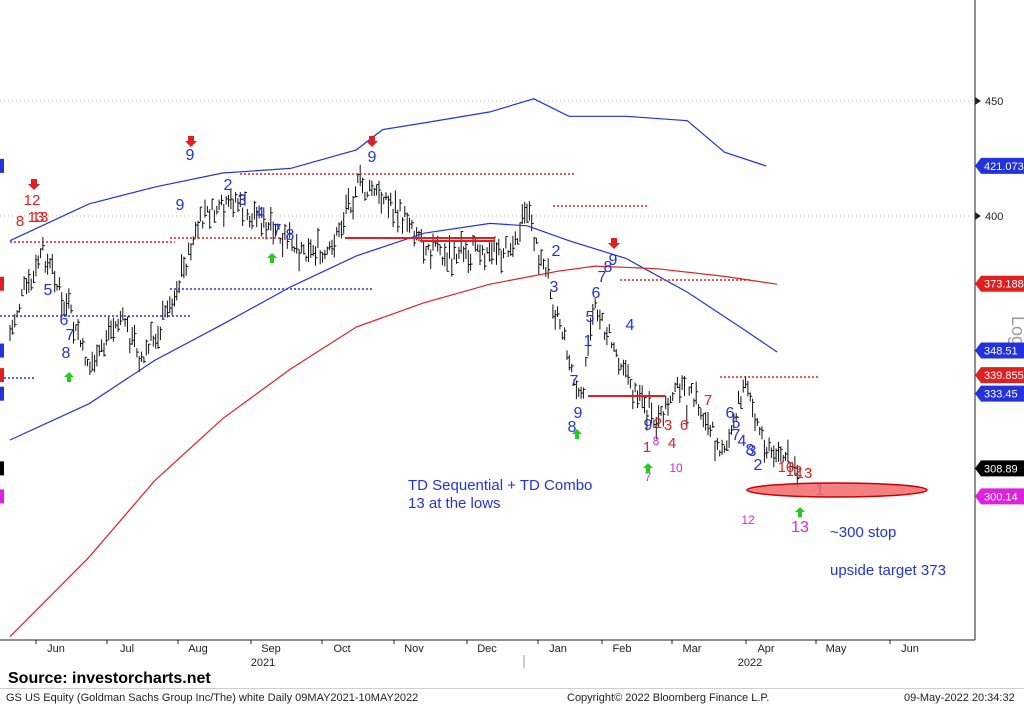 This screenshot has width=1024, height=708. I want to click on price-tag-label: 373.188, so click(1004, 285).